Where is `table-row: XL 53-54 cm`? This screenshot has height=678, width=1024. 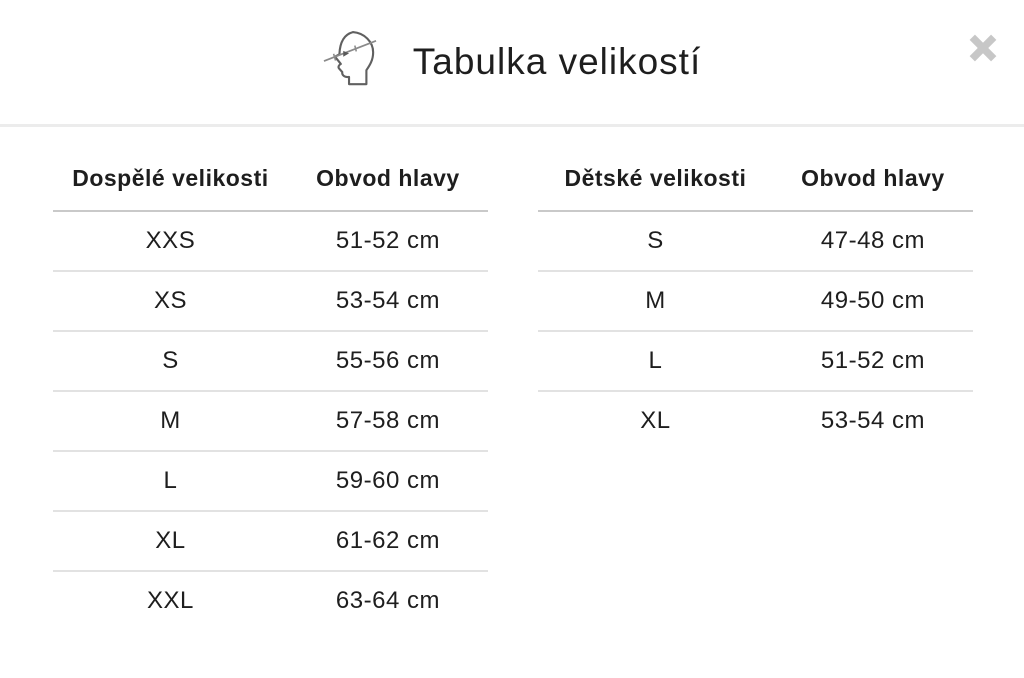
table-row: XL 53-54 cm is located at coordinates (755, 421).